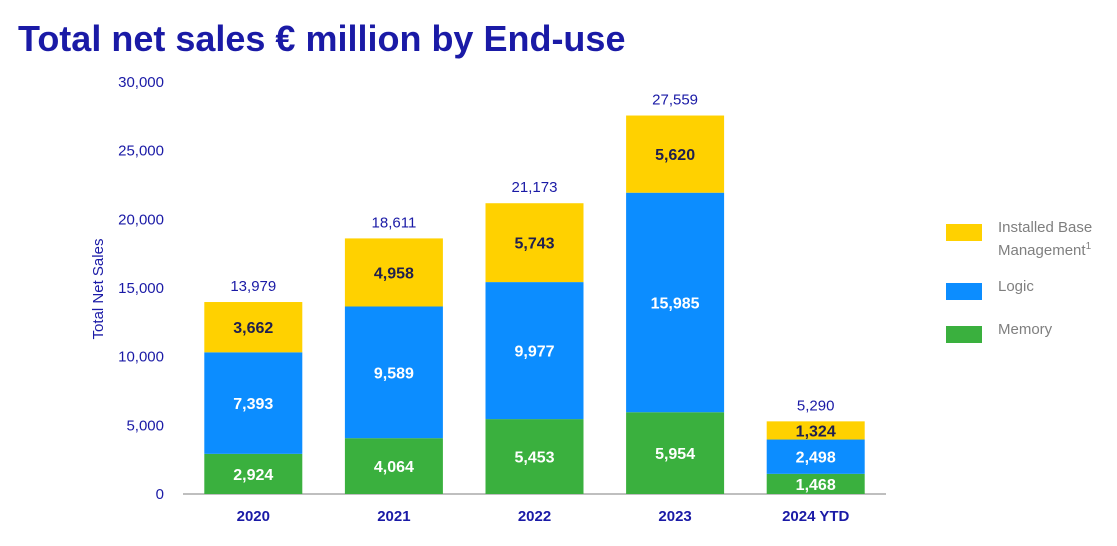 This screenshot has width=1117, height=546. I want to click on chart-title: Total net sales € million by End-use, so click(322, 38).